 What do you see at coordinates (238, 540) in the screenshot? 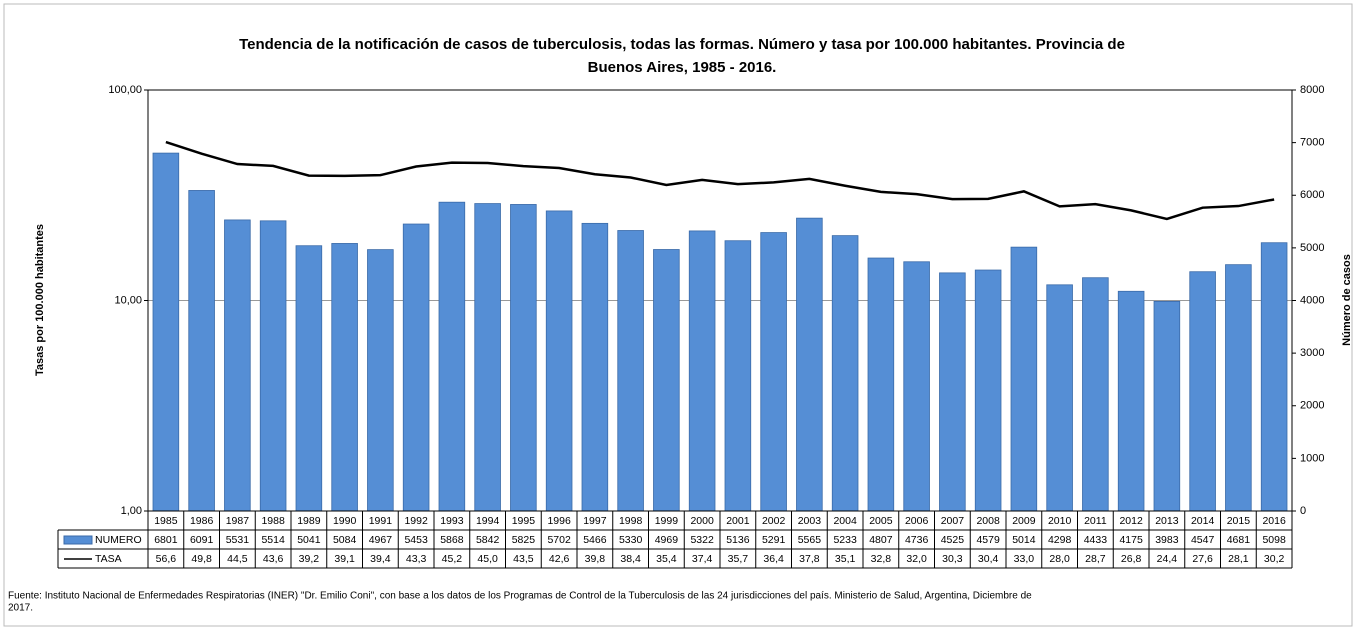
I see `table-value: 5531` at bounding box center [238, 540].